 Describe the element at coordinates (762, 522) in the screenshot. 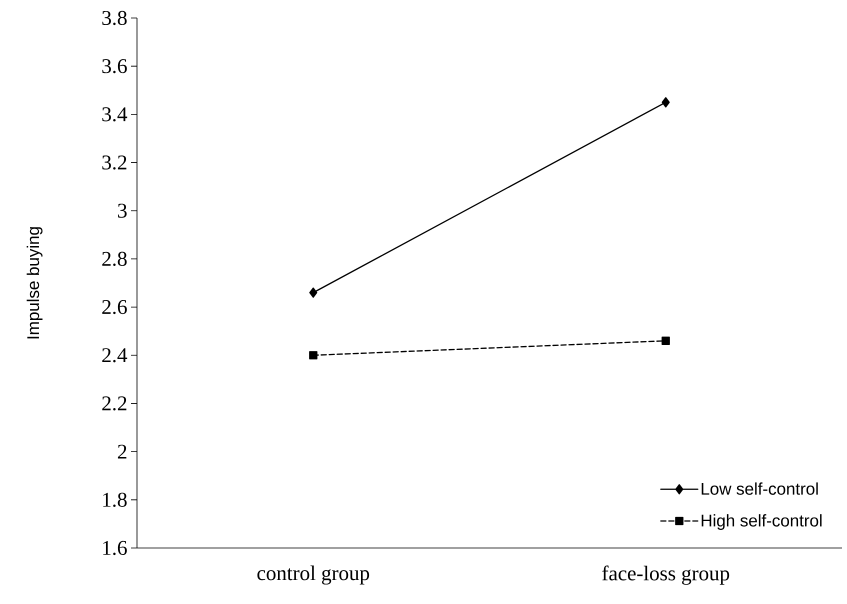

I see `legend-label: High self-control` at that location.